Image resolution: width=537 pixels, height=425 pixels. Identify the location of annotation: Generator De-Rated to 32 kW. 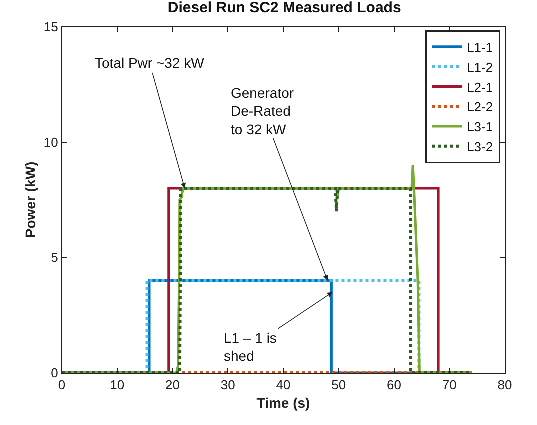
(262, 111).